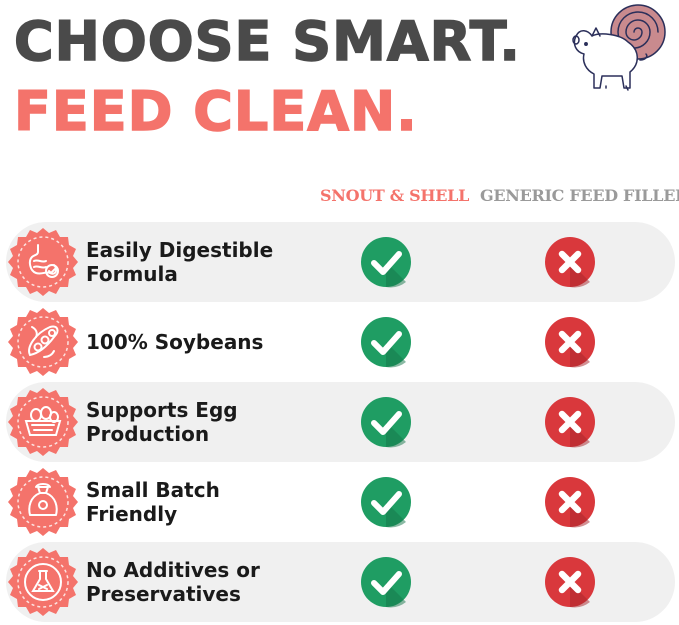  I want to click on headline-line1: CHOOSE SMART., so click(267, 41).